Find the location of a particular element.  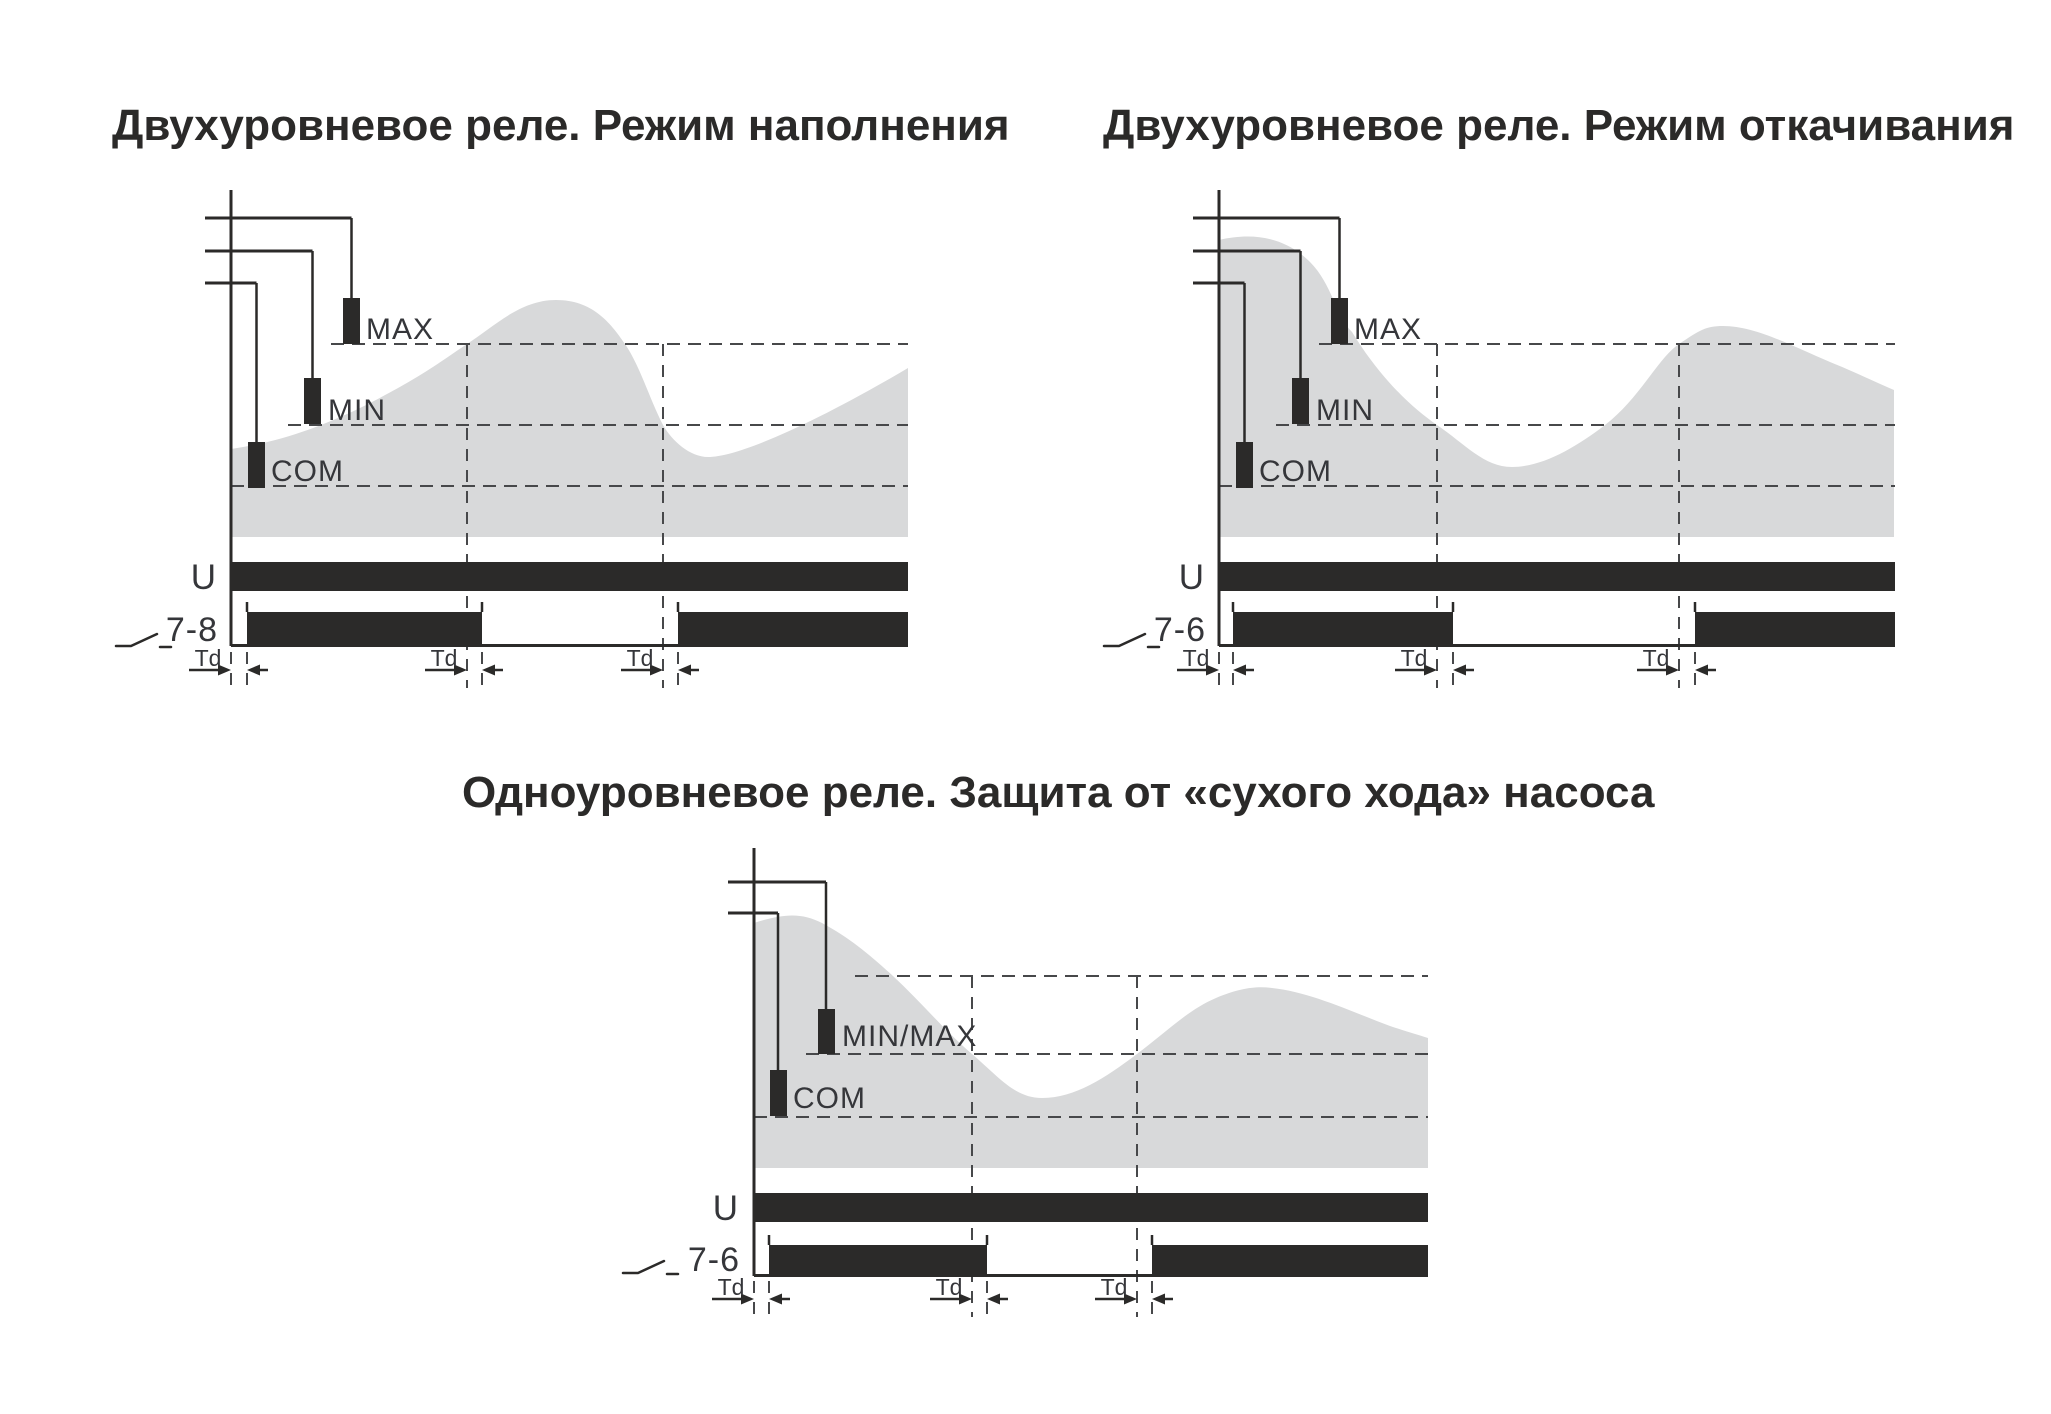

filling-com-label: COM is located at coordinates (307, 471).